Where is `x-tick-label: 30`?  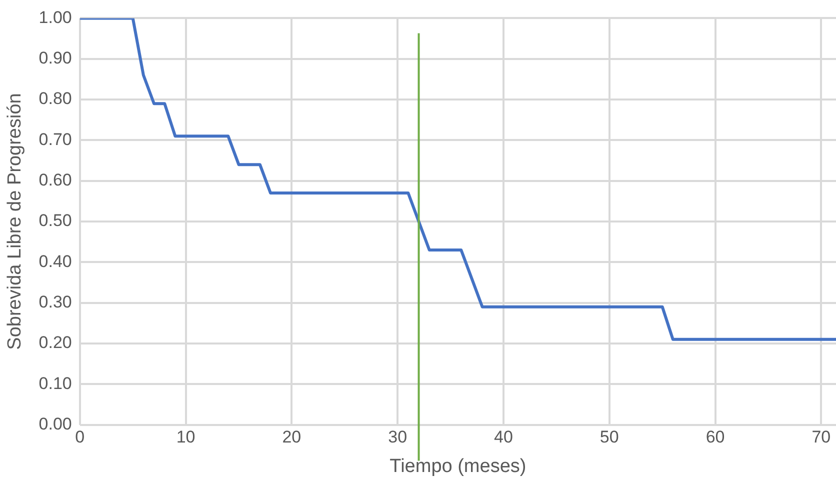
x-tick-label: 30 is located at coordinates (398, 437).